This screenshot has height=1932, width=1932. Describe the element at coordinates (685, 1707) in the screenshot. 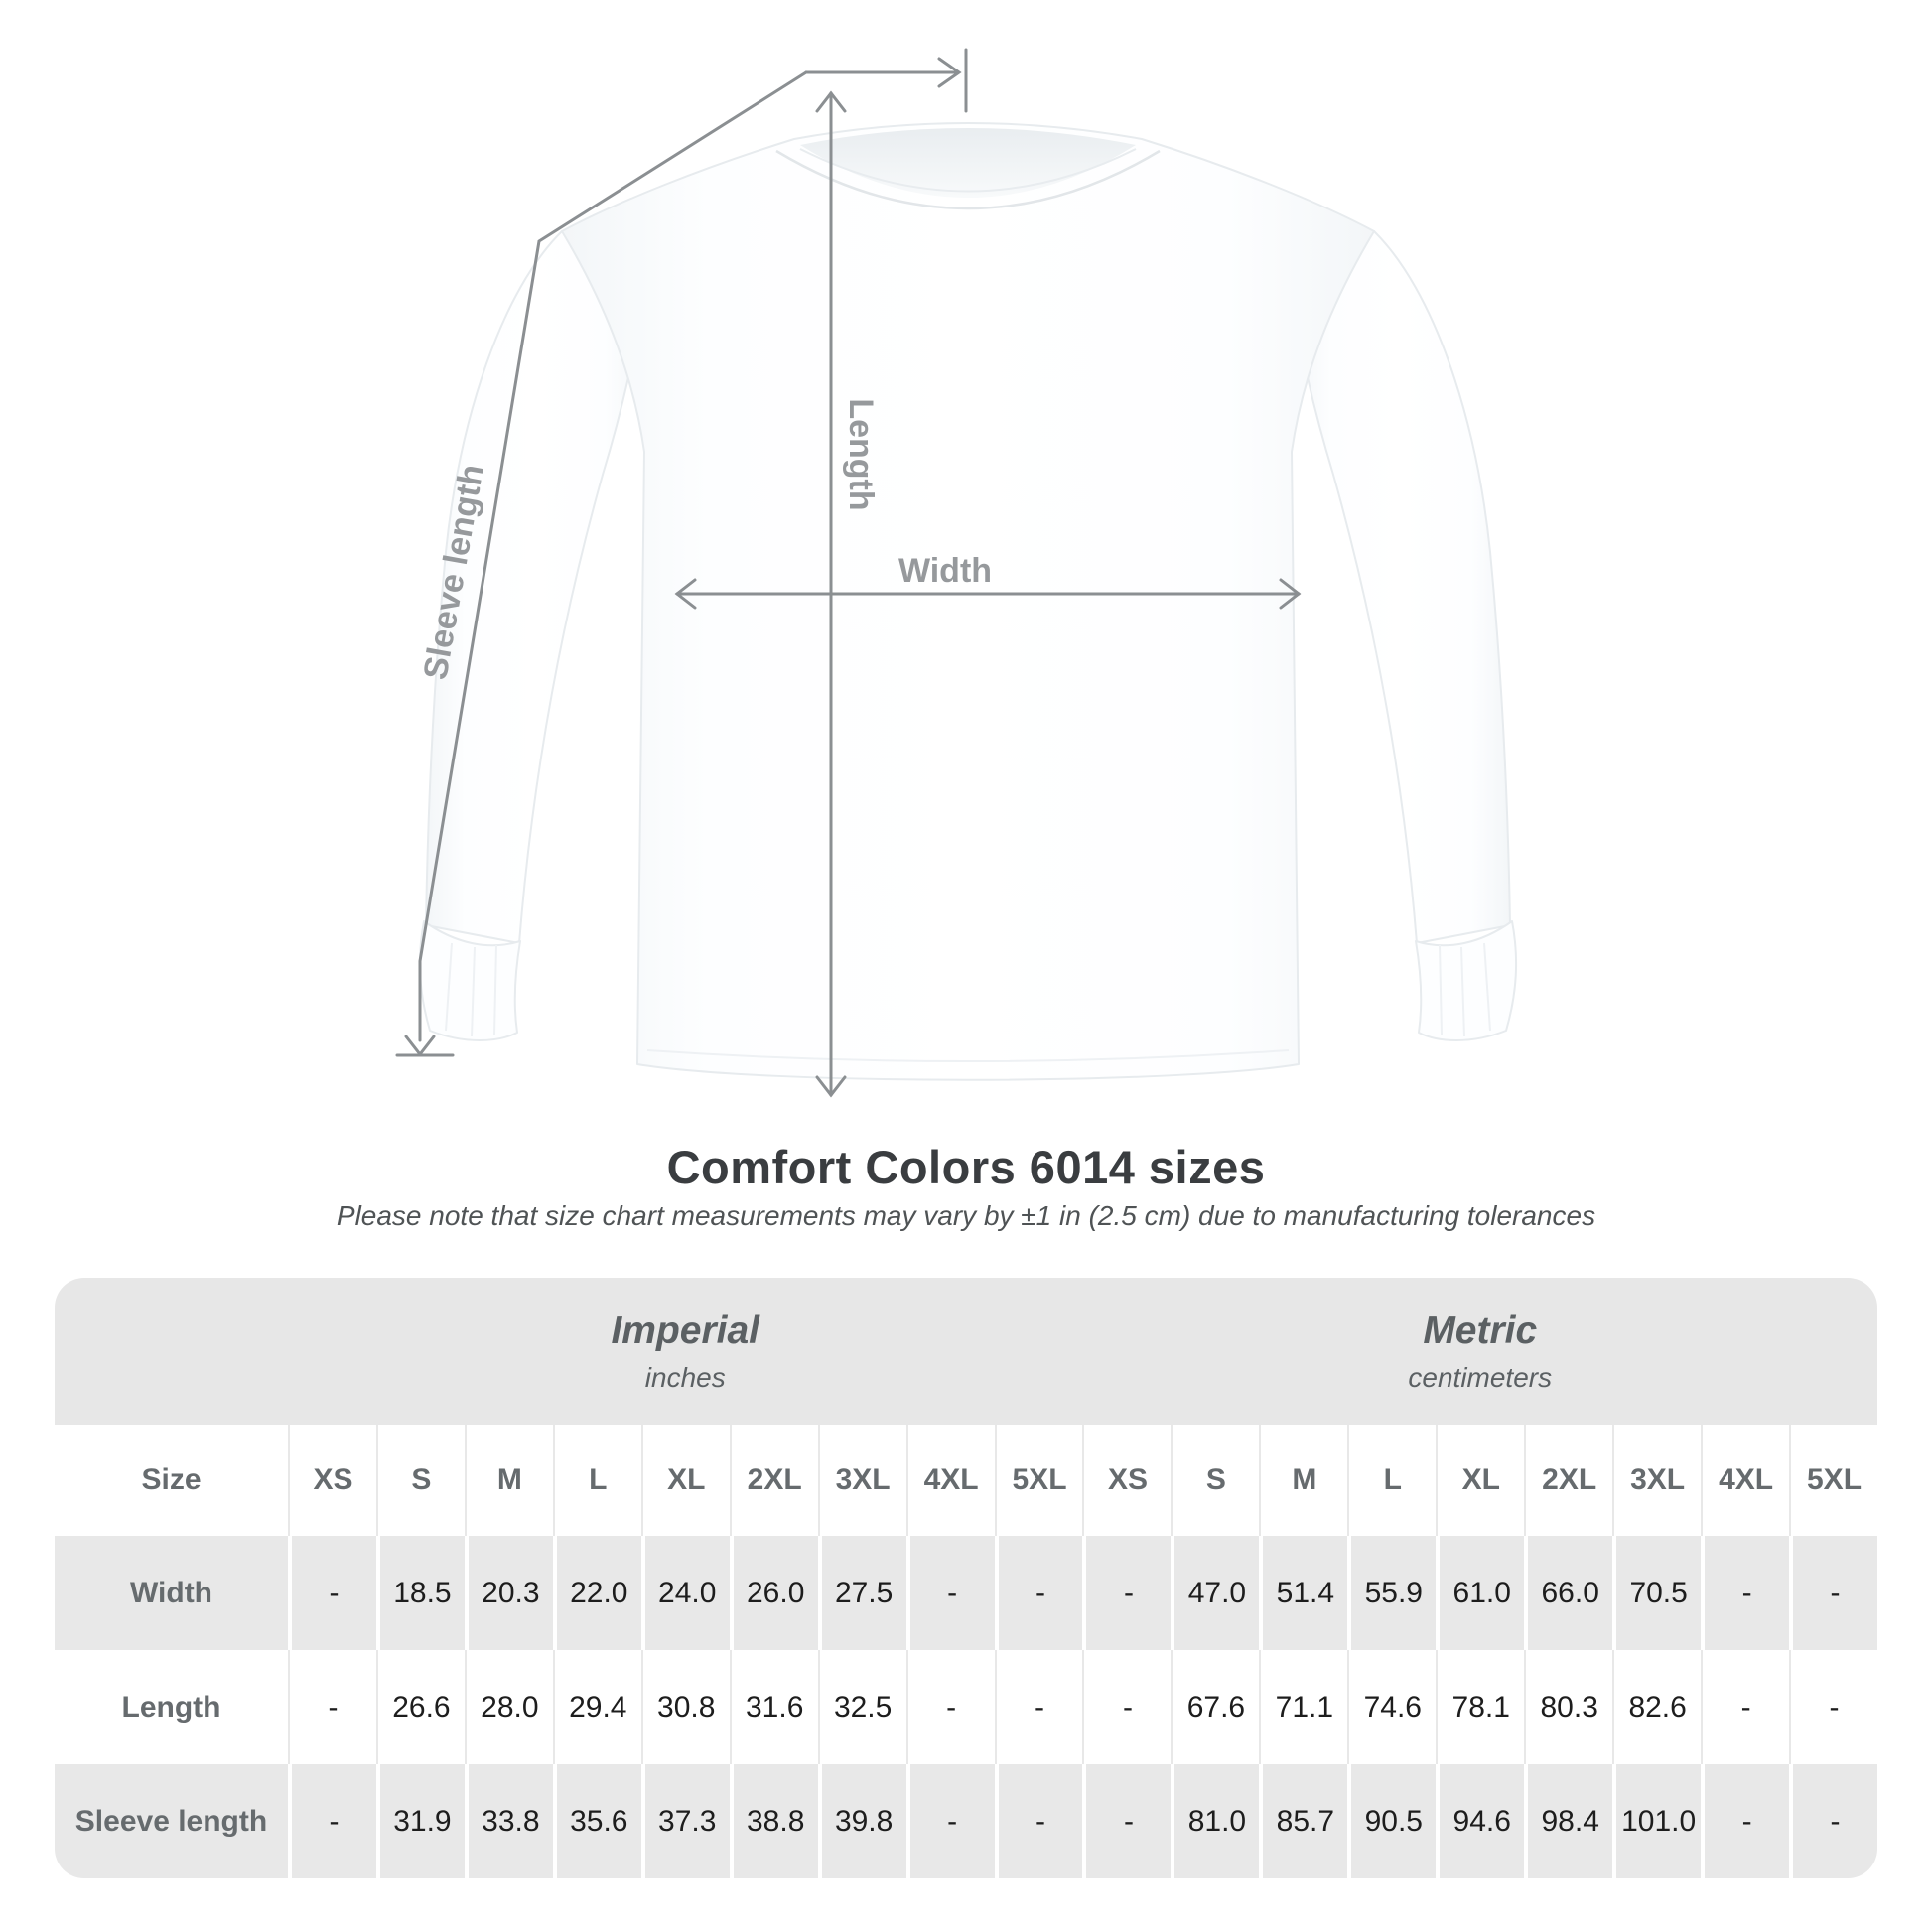

I see `table-cell: 30.8` at that location.